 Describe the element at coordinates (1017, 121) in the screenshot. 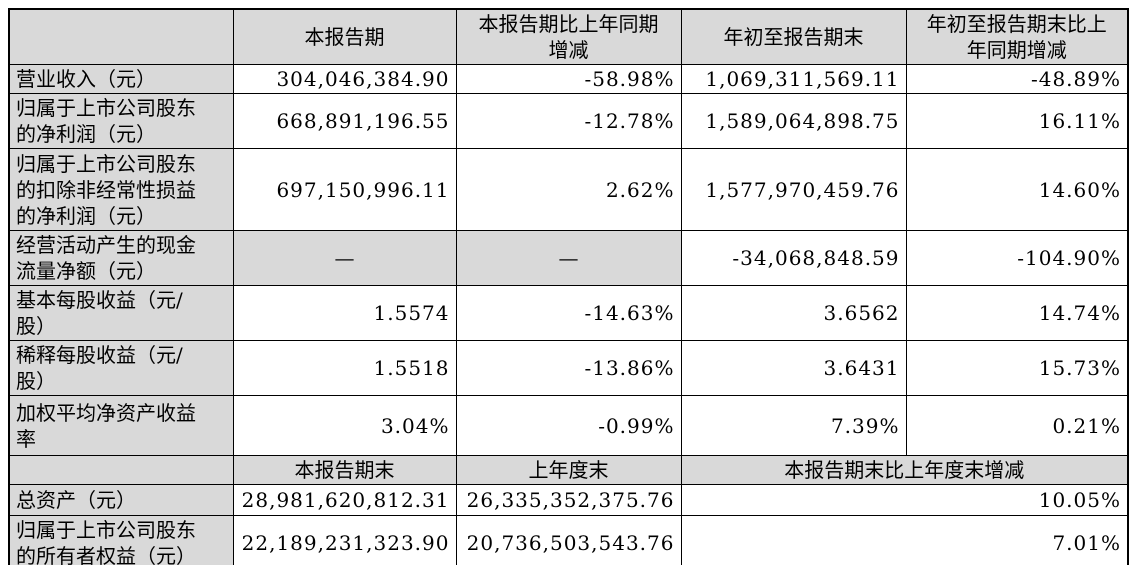

I see `value-cell: 16.11%` at that location.